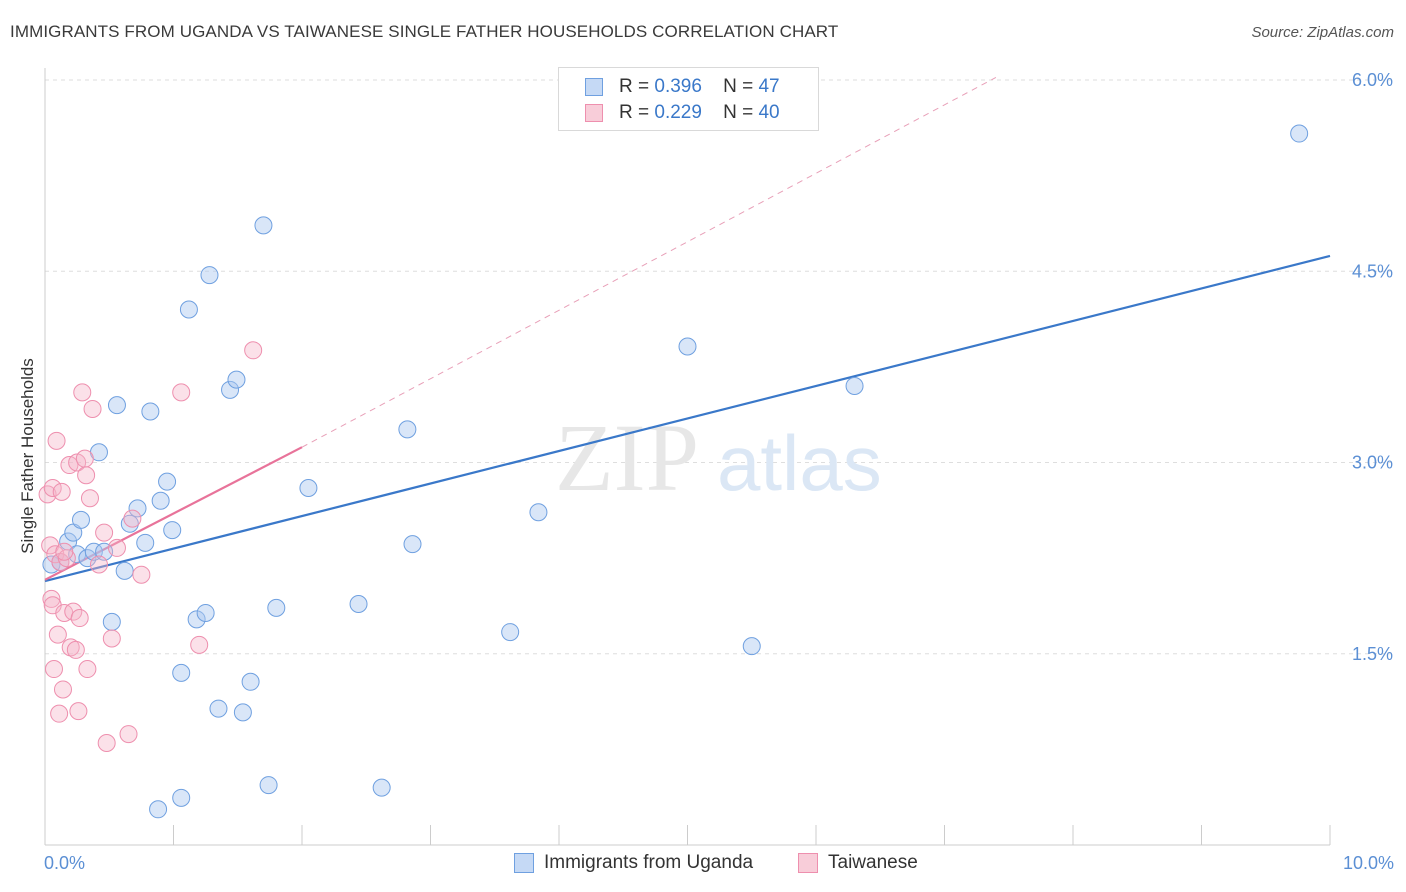  I want to click on y-tick-label-1: 3.0%, so click(1372, 463).